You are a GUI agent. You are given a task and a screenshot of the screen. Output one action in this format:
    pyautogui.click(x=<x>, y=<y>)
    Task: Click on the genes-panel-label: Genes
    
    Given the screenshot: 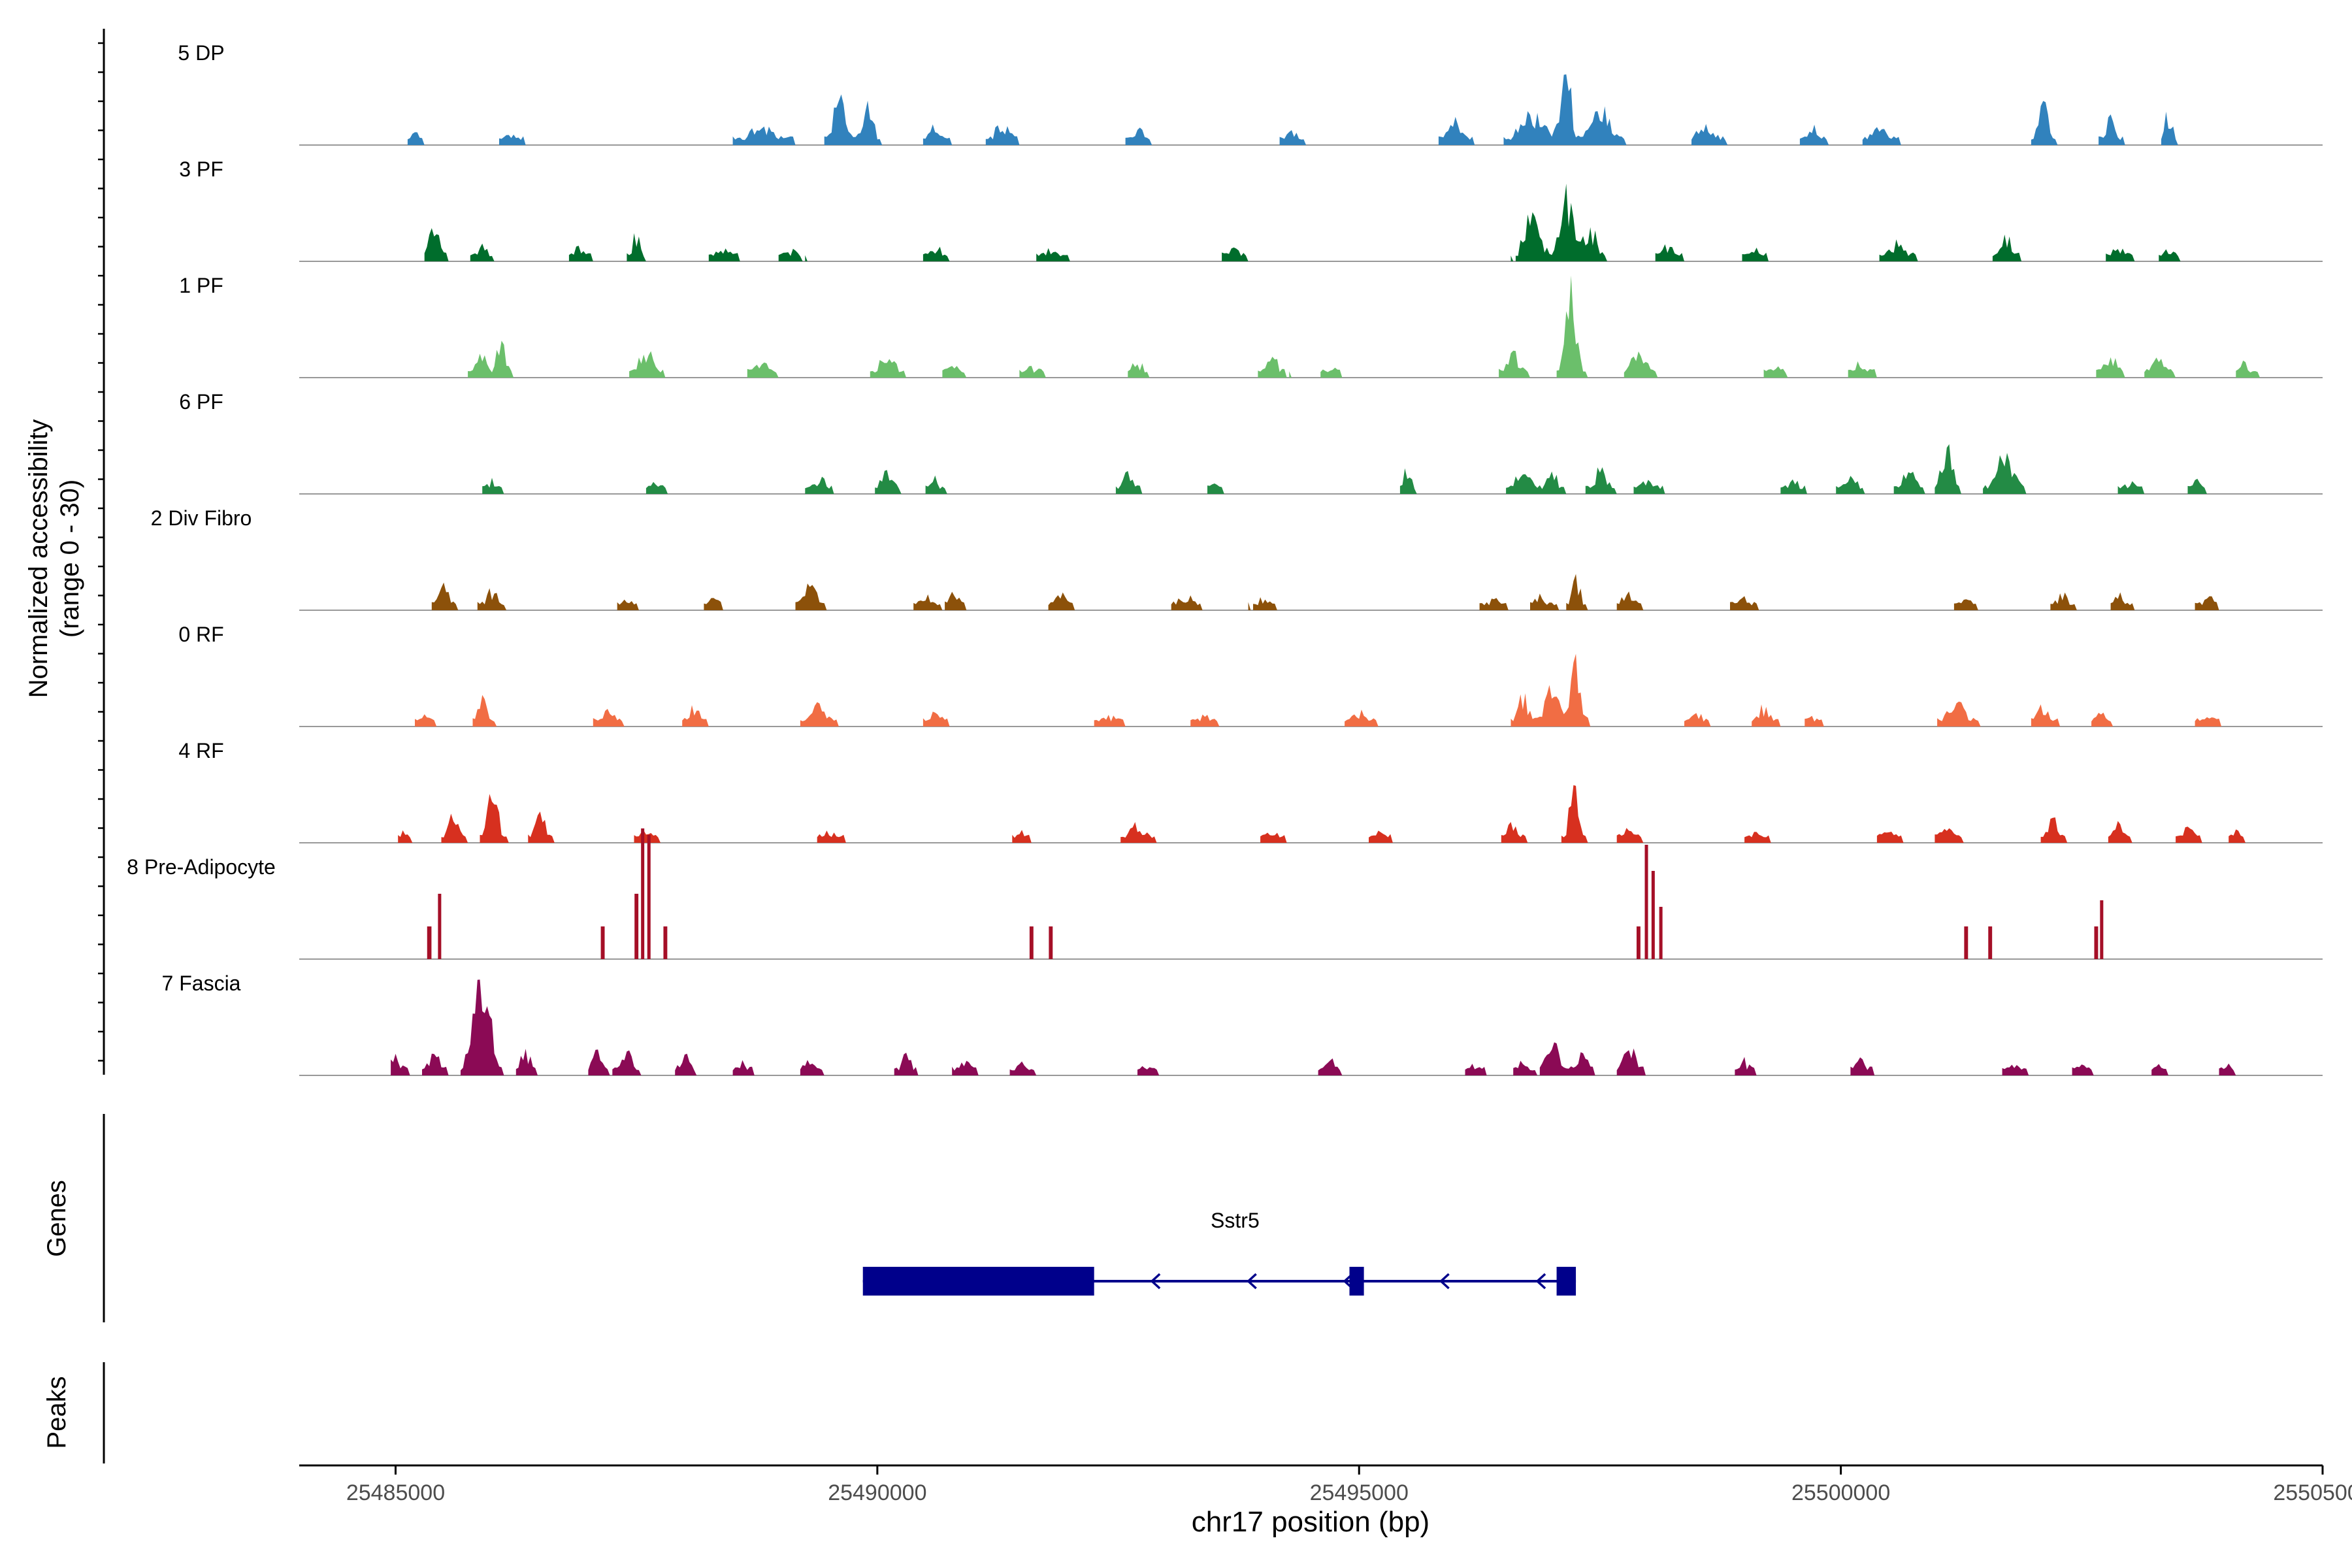 What is the action you would take?
    pyautogui.click(x=56, y=1218)
    